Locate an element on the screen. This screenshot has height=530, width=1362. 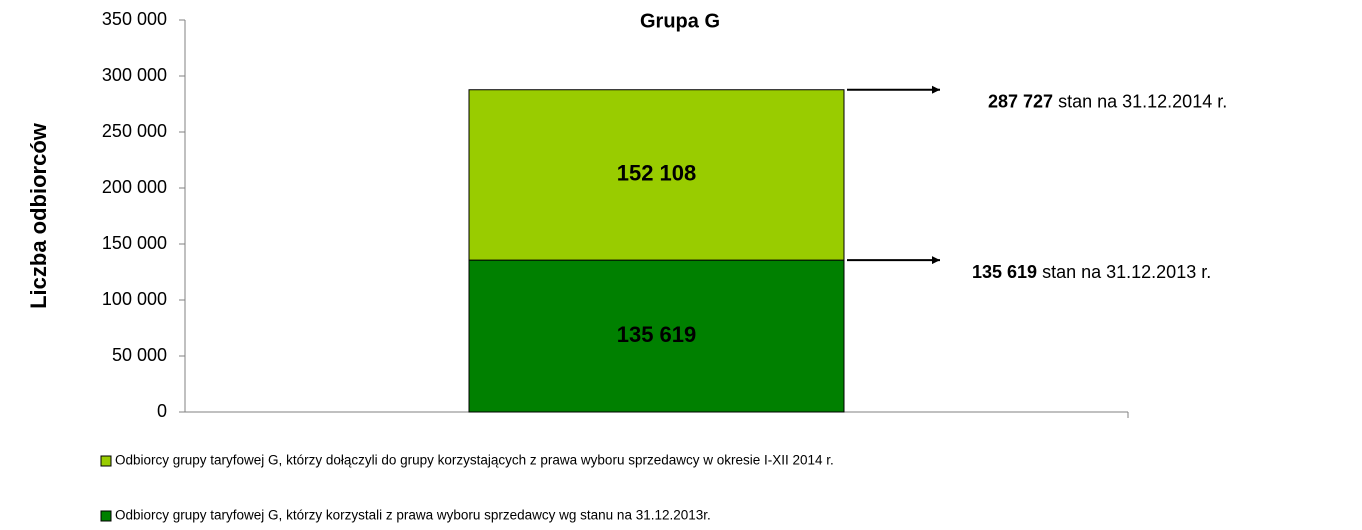
data-label: 135 619 is located at coordinates (657, 334).